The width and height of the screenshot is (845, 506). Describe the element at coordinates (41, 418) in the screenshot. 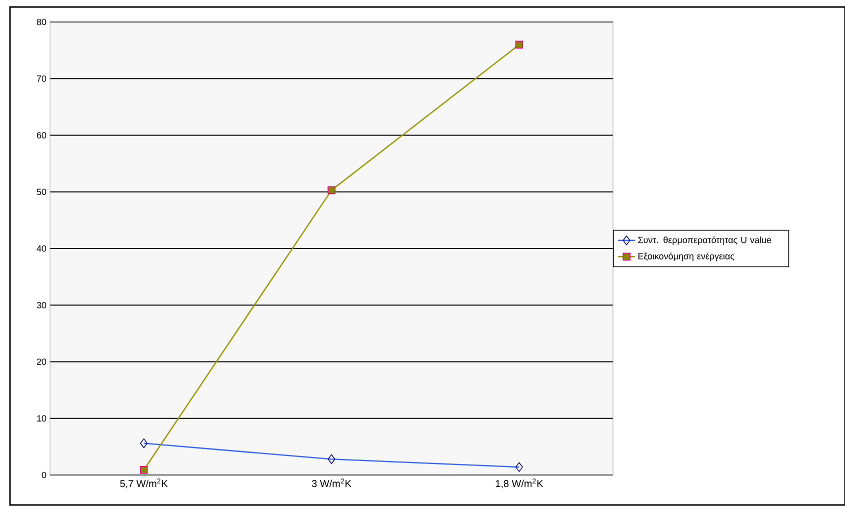

I see `y-tick-label: 10` at that location.